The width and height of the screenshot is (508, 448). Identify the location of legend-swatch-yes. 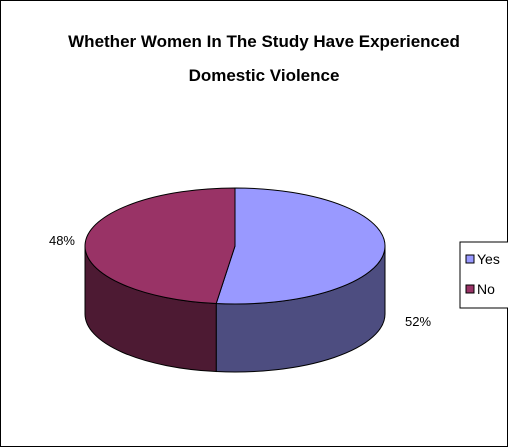
(470, 259).